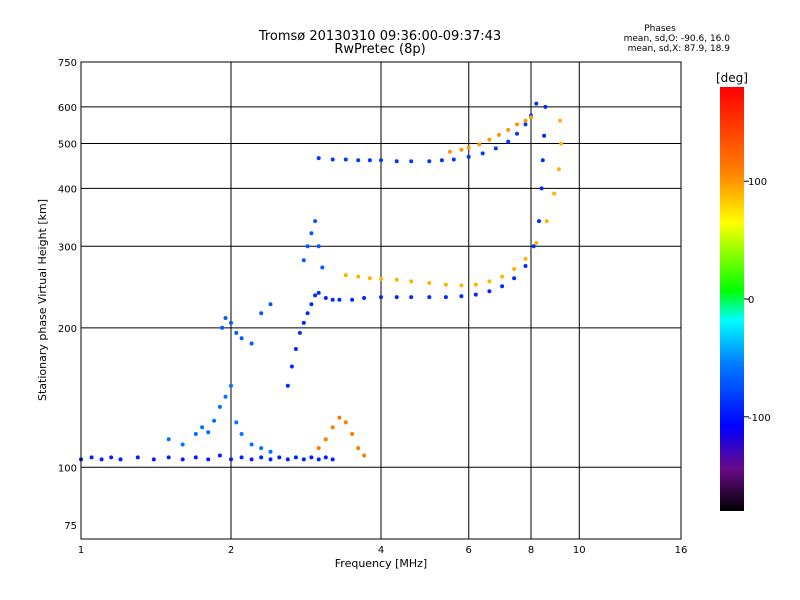  I want to click on y-tick-label: 100, so click(67, 468).